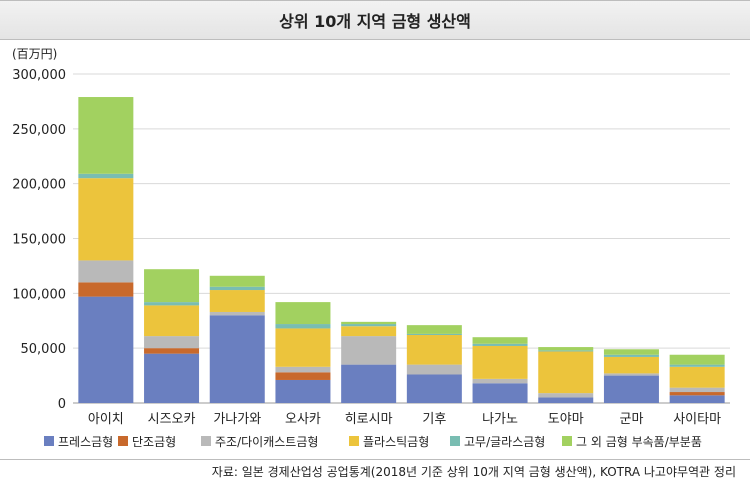  Describe the element at coordinates (106, 419) in the screenshot. I see `x-category-label: 아이치` at that location.